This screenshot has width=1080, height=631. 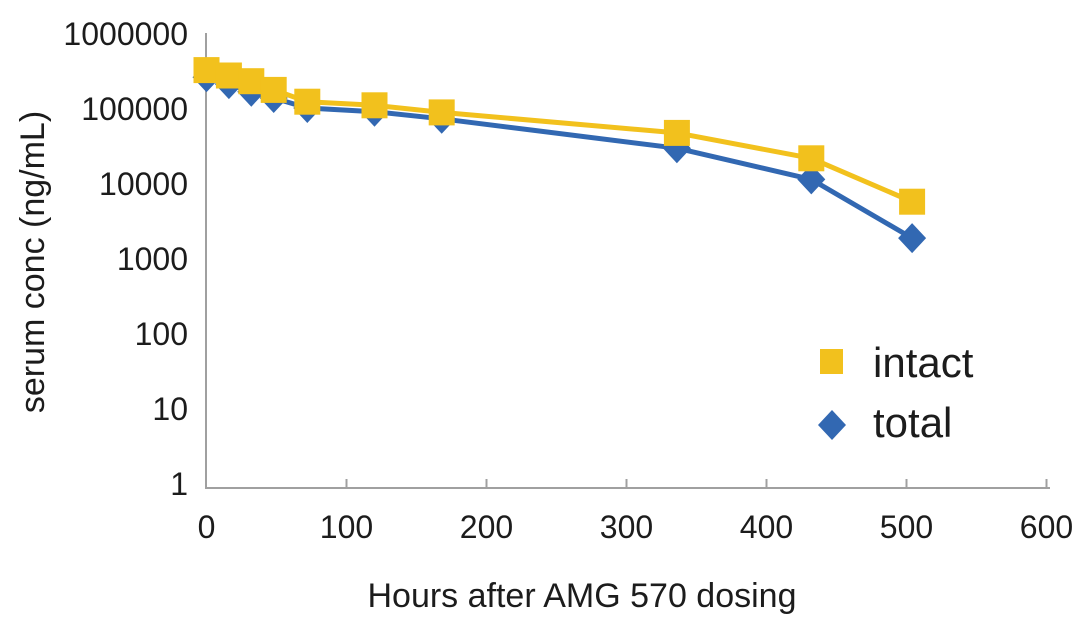 I want to click on y-tick-label: 10000, so click(x=143, y=184).